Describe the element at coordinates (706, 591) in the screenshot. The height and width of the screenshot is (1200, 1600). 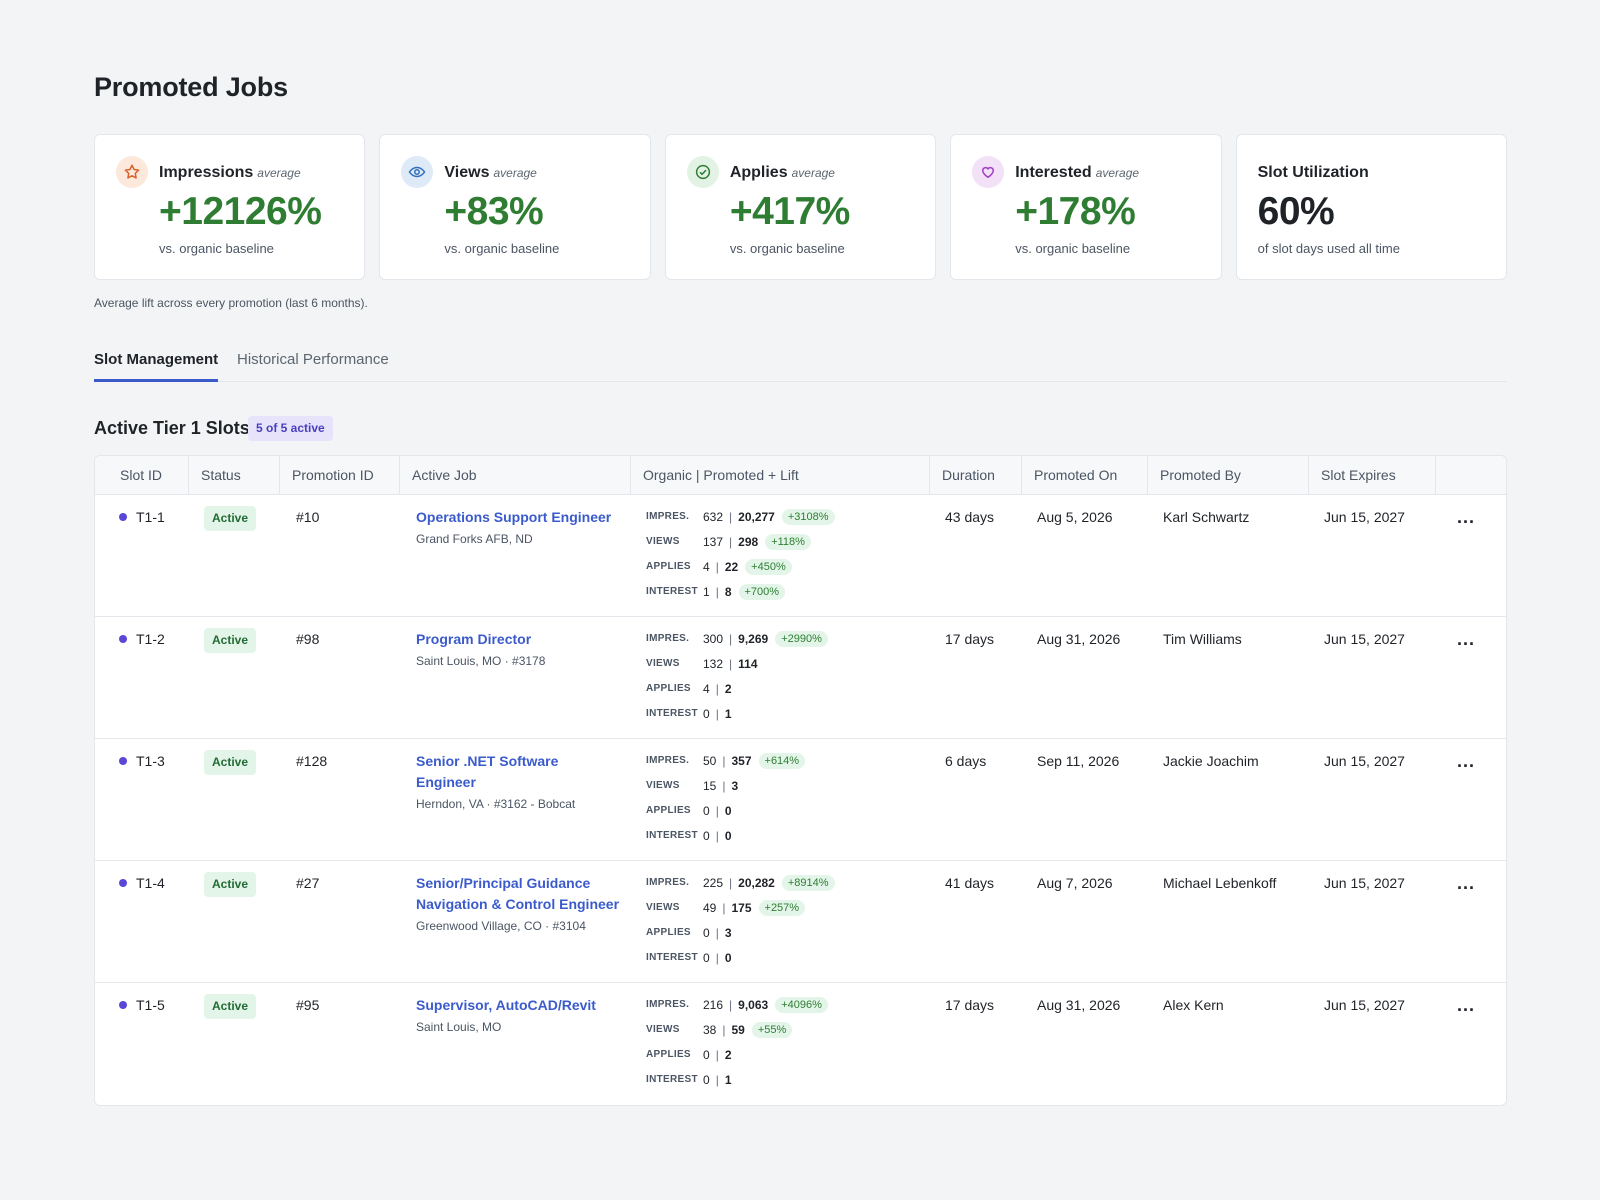
I see `organic-value: 1` at that location.